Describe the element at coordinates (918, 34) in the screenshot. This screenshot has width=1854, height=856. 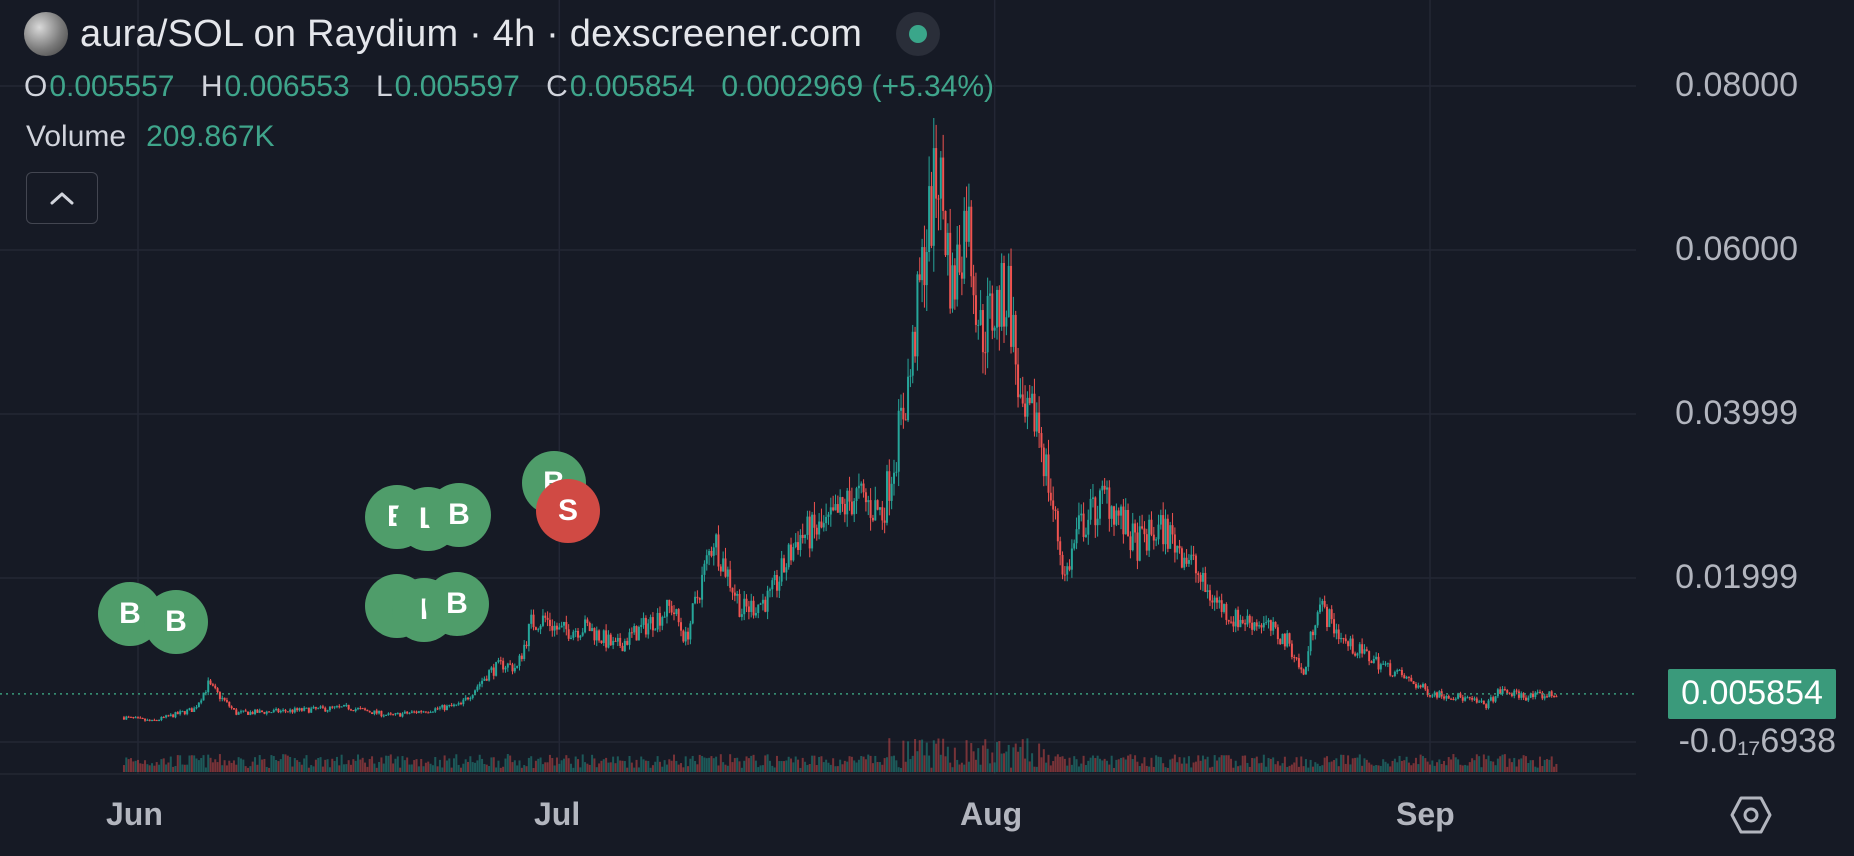
I see `live-status` at that location.